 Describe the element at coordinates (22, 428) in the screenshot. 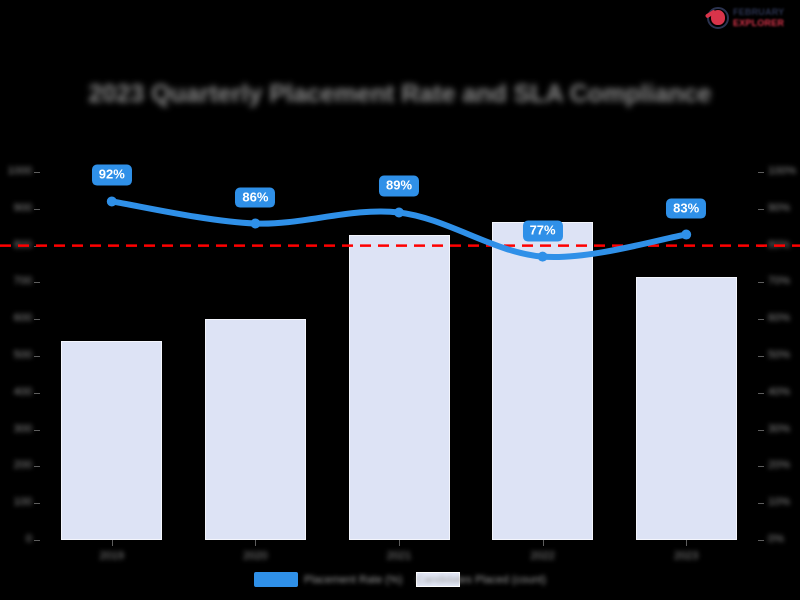

I see `left-axis-tick-label: 300` at that location.